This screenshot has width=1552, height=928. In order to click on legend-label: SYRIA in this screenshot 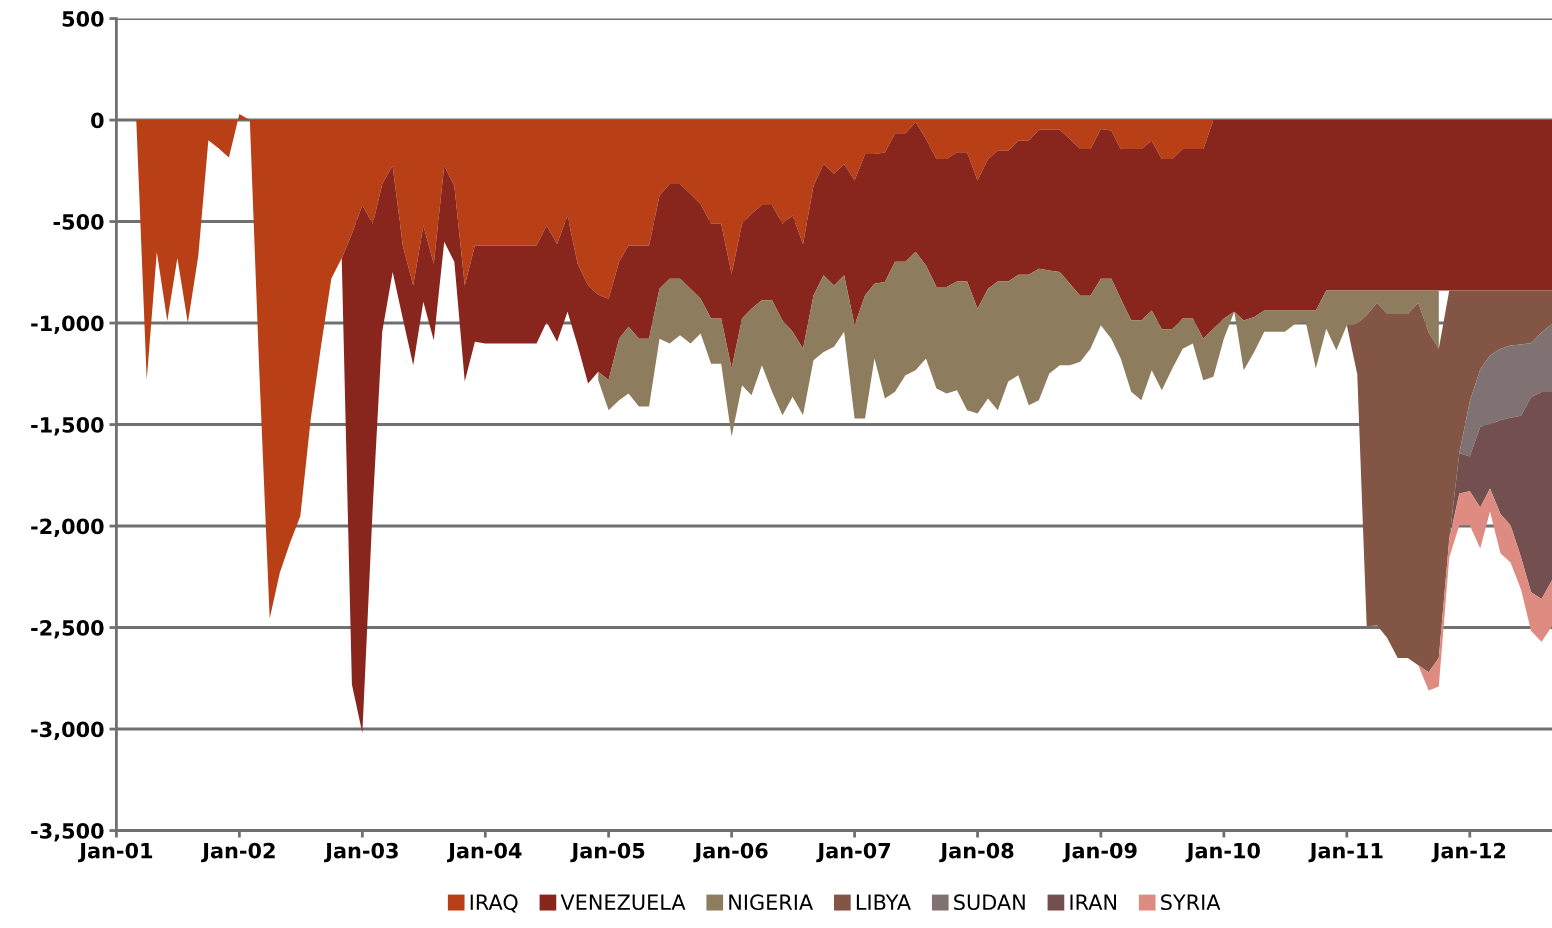, I will do `click(1191, 902)`.